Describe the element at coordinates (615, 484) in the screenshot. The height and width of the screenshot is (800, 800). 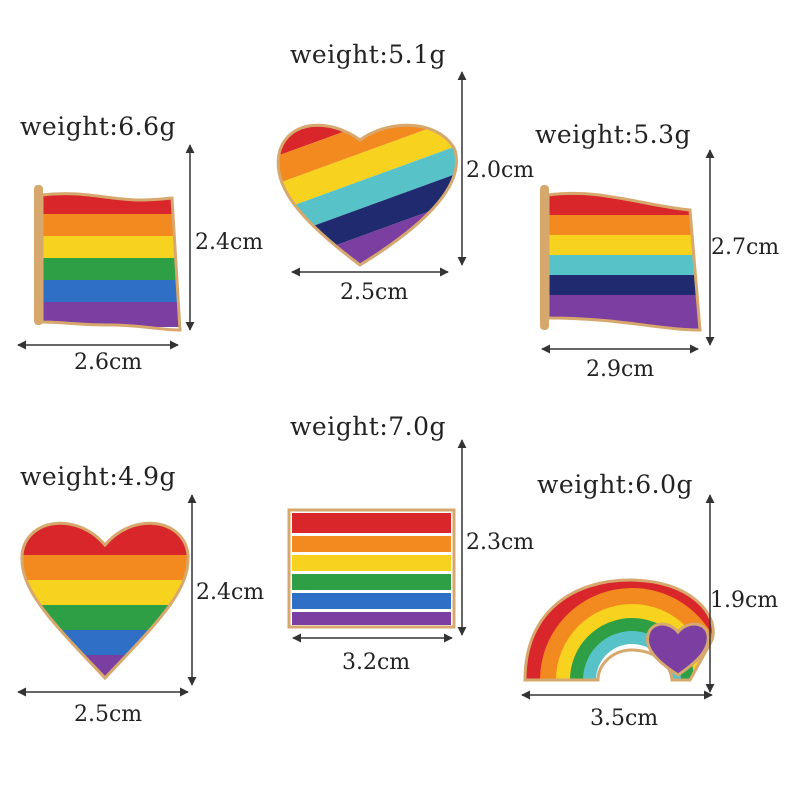
I see `weight-label-6: weight:6.0g` at that location.